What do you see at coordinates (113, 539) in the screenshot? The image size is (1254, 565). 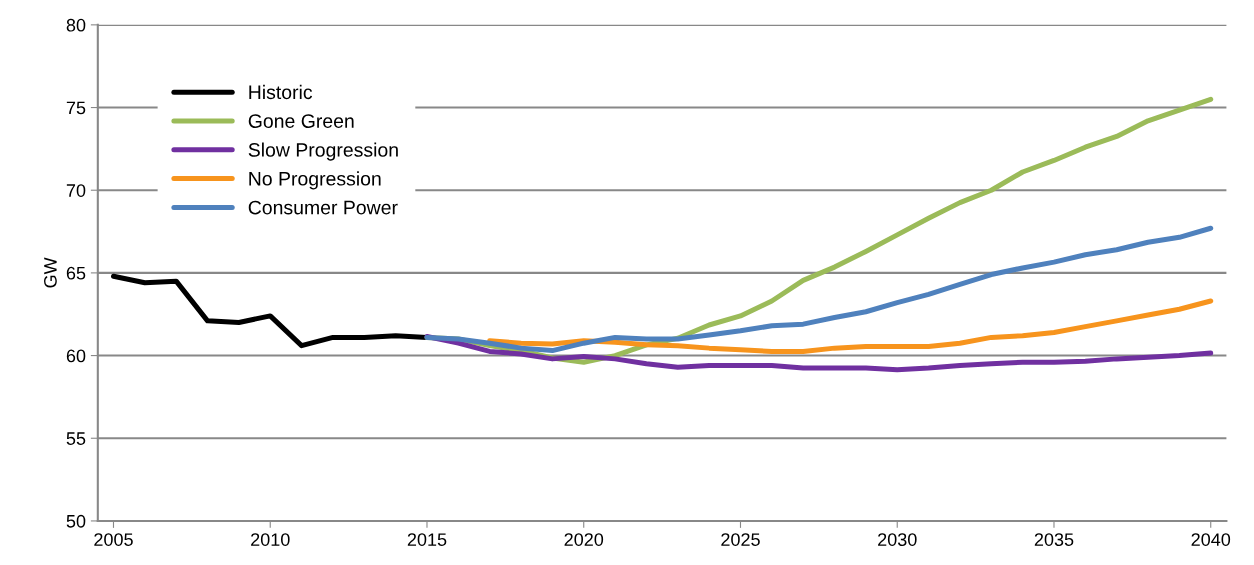 I see `x-tick-label: 2005` at bounding box center [113, 539].